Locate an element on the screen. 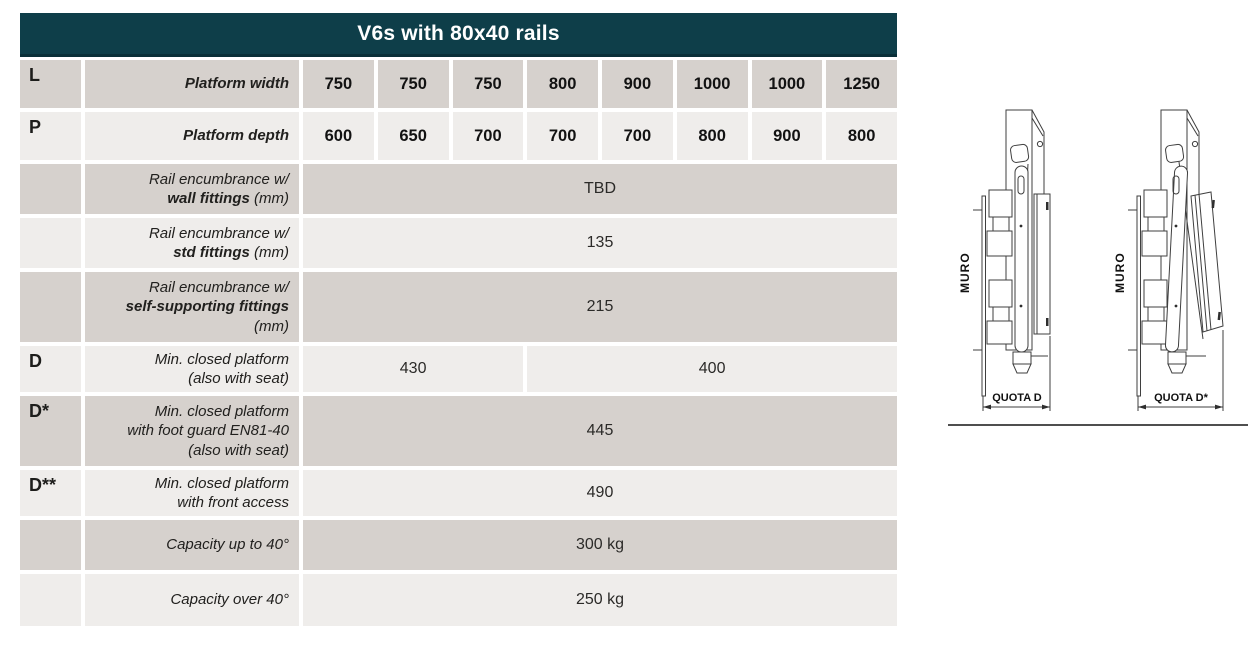 The image size is (1248, 665). row-letter: P is located at coordinates (50, 136).